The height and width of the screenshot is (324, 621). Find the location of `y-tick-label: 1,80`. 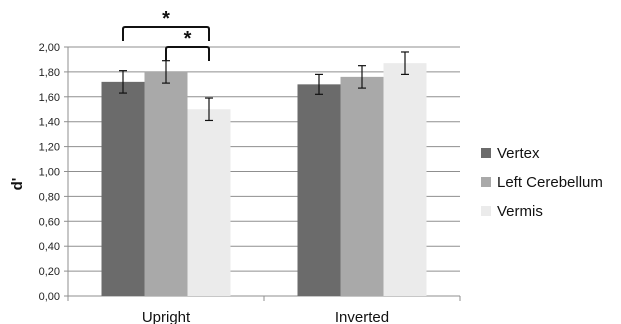

y-tick-label: 1,80 is located at coordinates (49, 73).